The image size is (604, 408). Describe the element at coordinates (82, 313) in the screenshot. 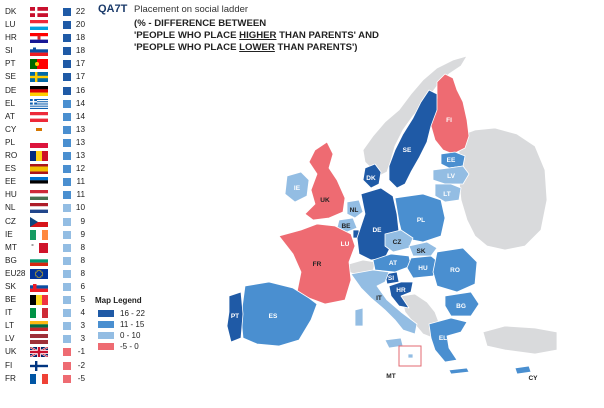

I see `country-value: 4` at that location.